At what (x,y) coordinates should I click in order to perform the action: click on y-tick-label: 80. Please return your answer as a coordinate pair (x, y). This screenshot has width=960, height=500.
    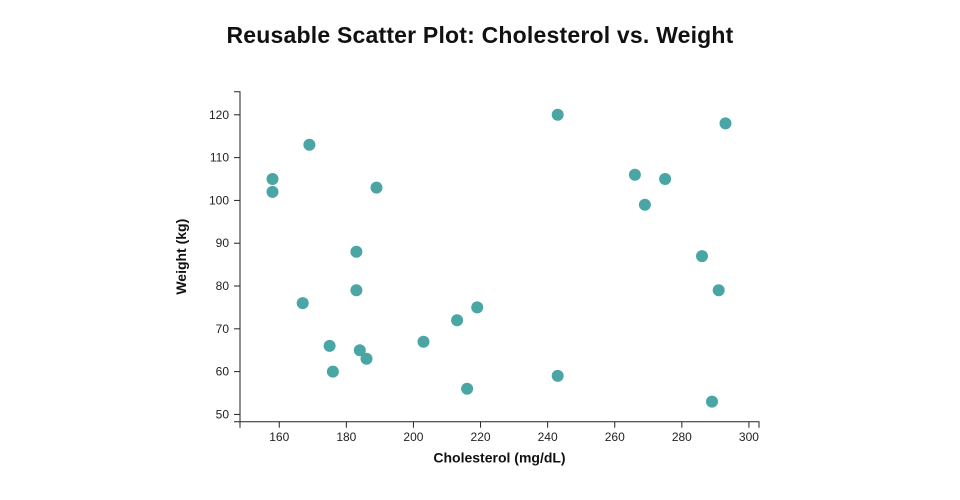
    Looking at the image, I should click on (223, 286).